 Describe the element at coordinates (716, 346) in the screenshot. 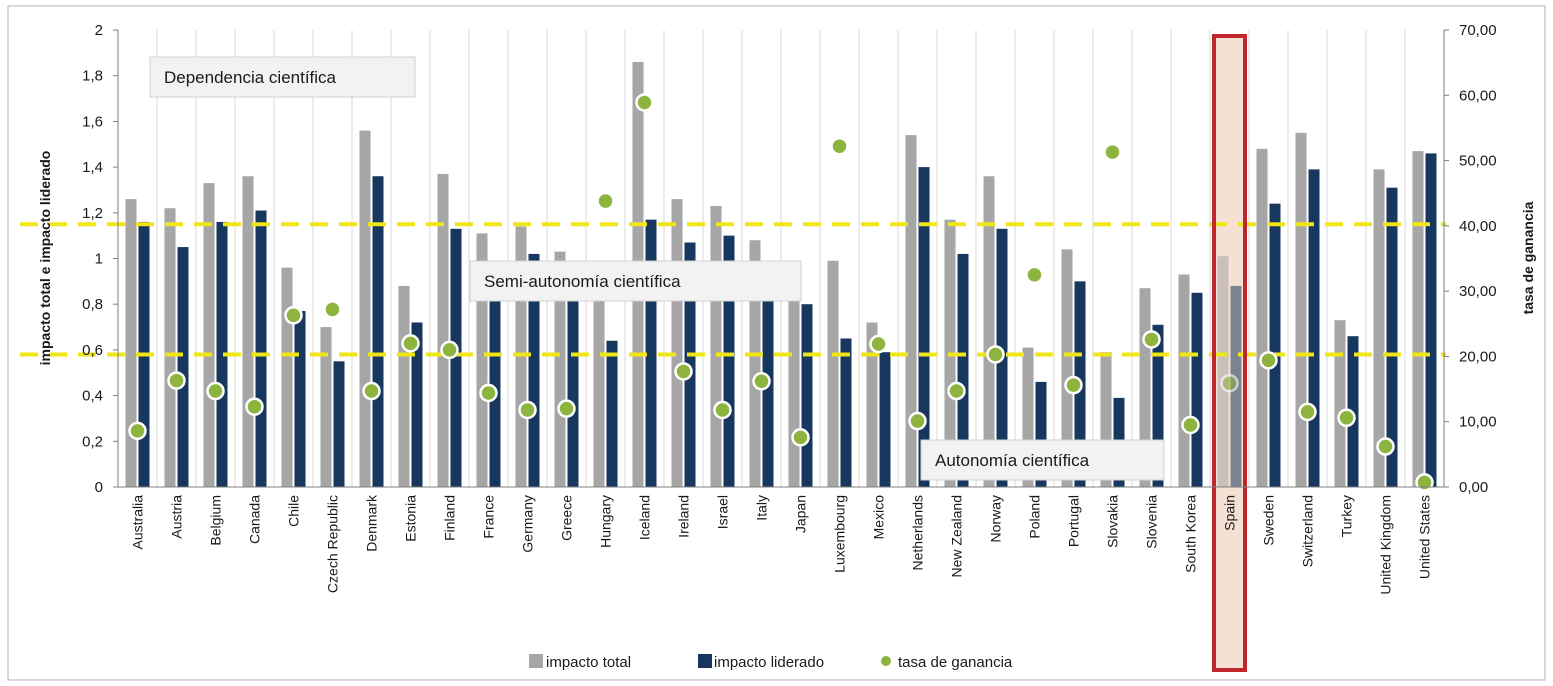

I see `bar-impacto-total-israel` at that location.